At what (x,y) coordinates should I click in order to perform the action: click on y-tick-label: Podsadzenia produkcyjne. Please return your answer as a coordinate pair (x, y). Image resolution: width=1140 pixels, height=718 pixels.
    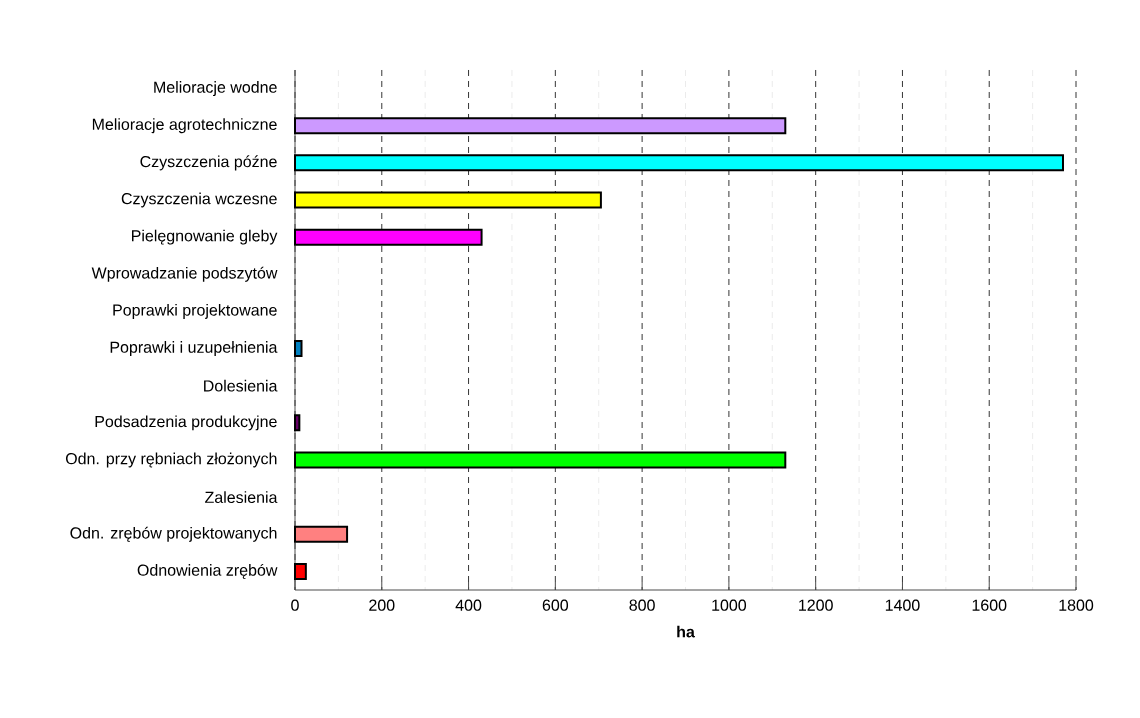
    Looking at the image, I should click on (186, 423).